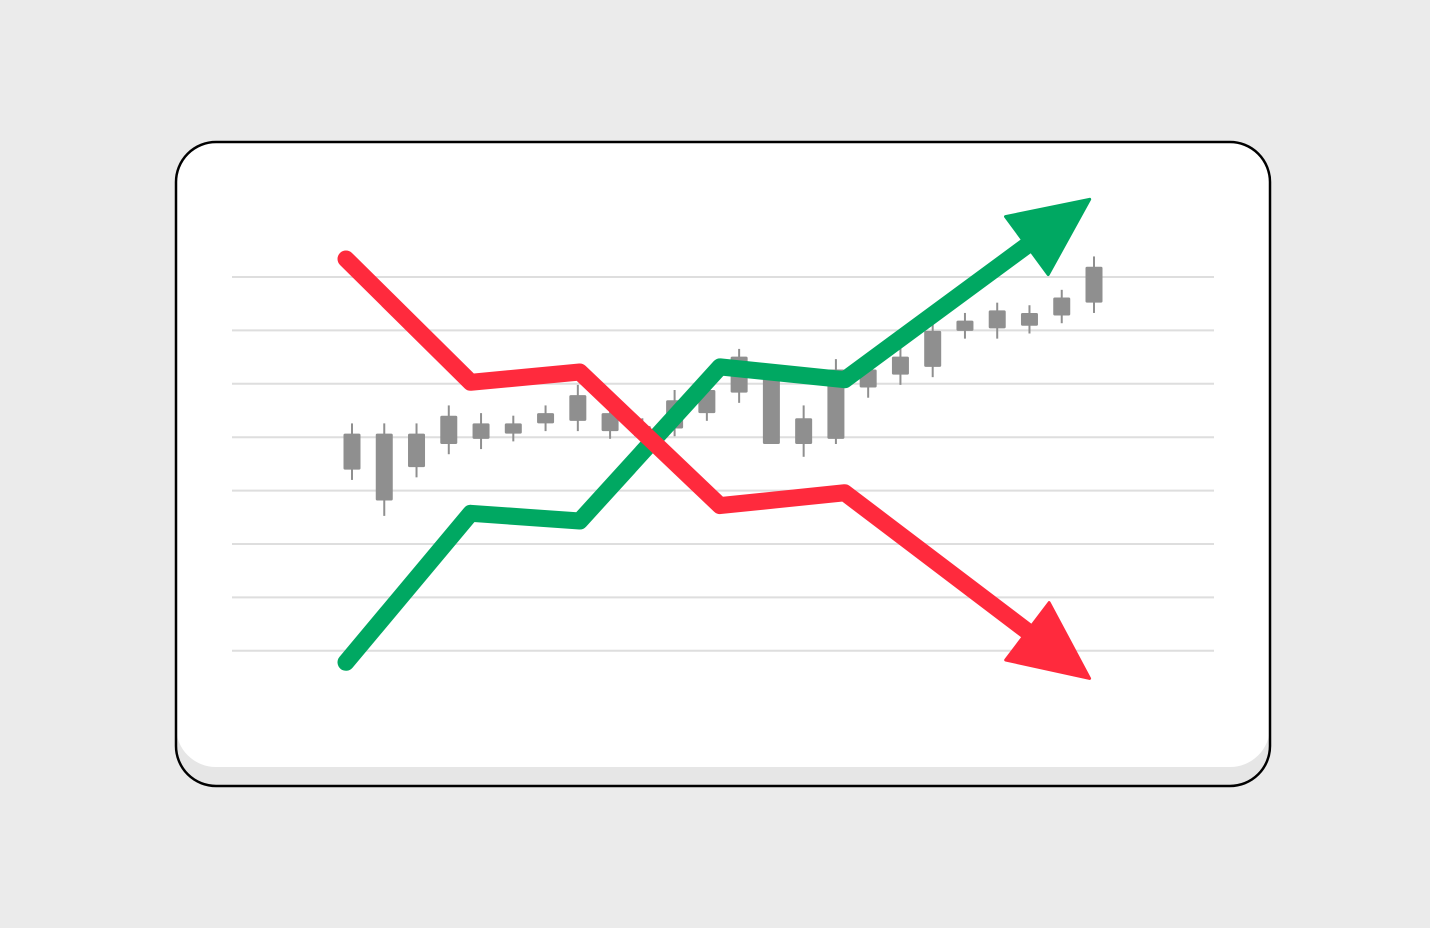 The image size is (1430, 928). I want to click on arrow-up-right-icon, so click(1048, 237).